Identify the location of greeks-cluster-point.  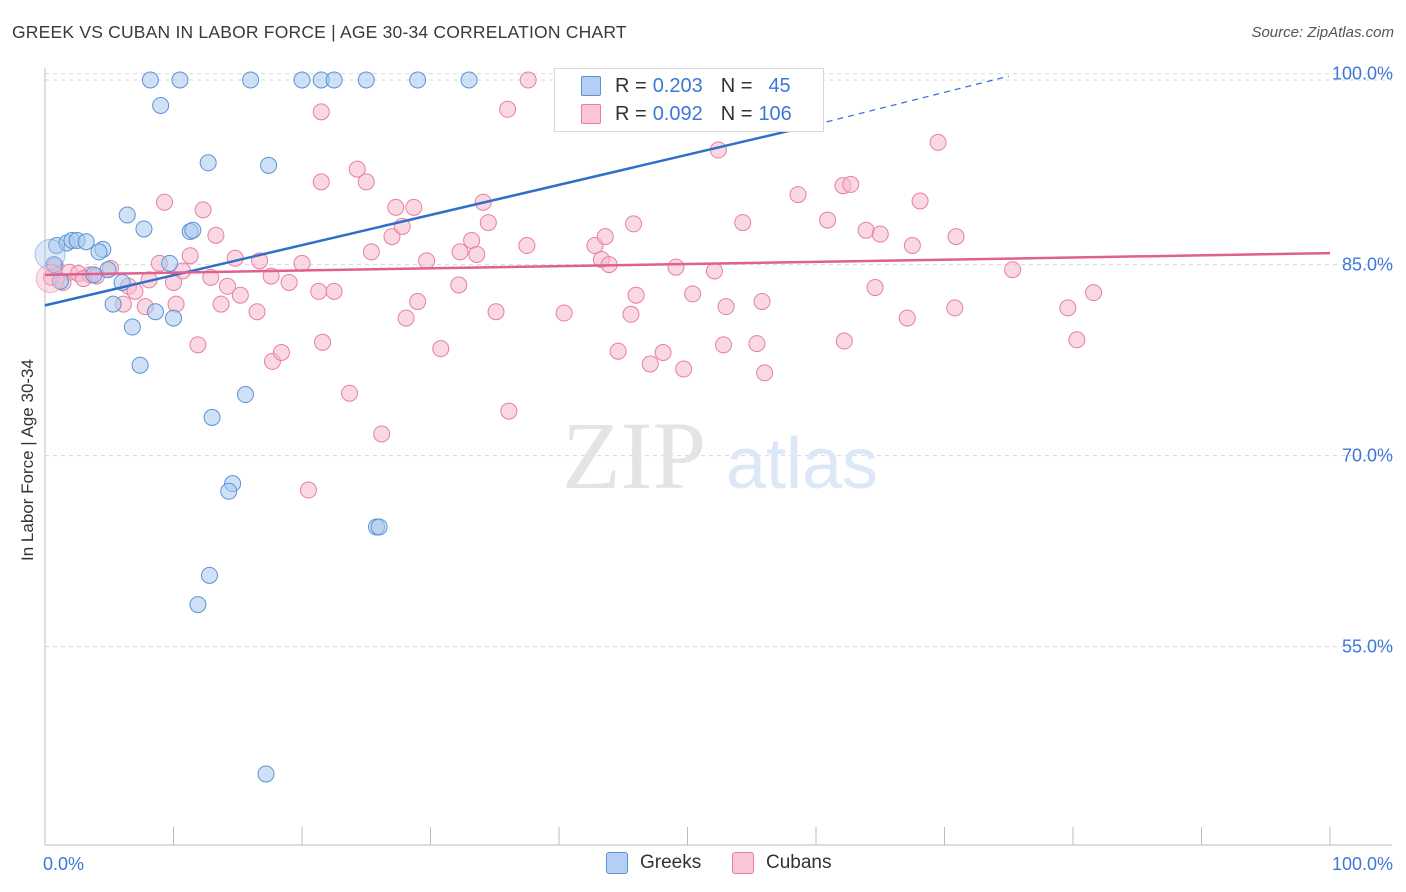
(50, 254).